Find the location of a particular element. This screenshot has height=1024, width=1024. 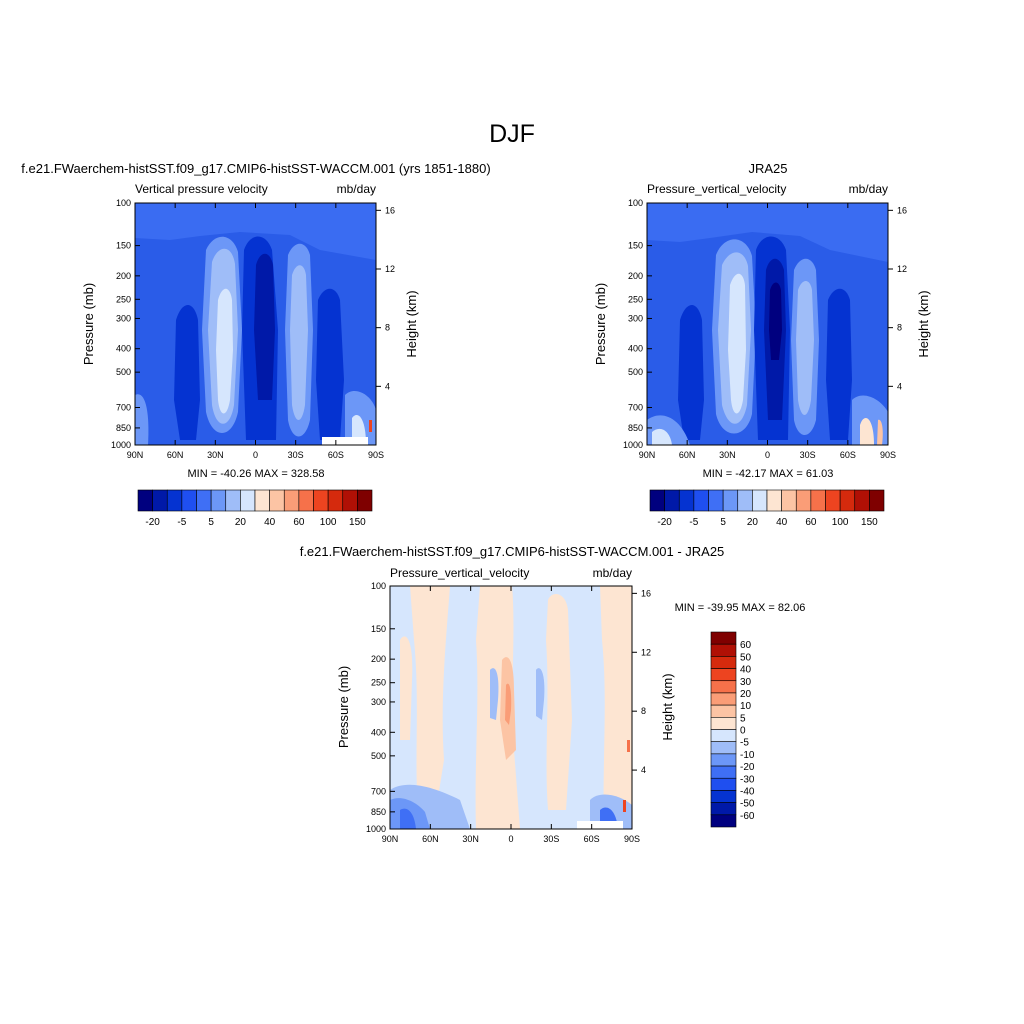

colorbar-label: -50 is located at coordinates (747, 804).